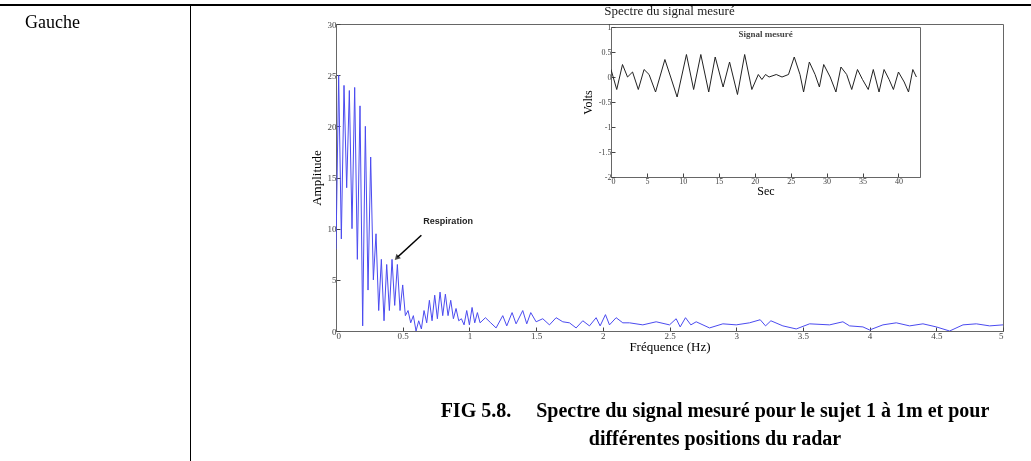  What do you see at coordinates (863, 181) in the screenshot?
I see `x-tick-label: 35` at bounding box center [863, 181].